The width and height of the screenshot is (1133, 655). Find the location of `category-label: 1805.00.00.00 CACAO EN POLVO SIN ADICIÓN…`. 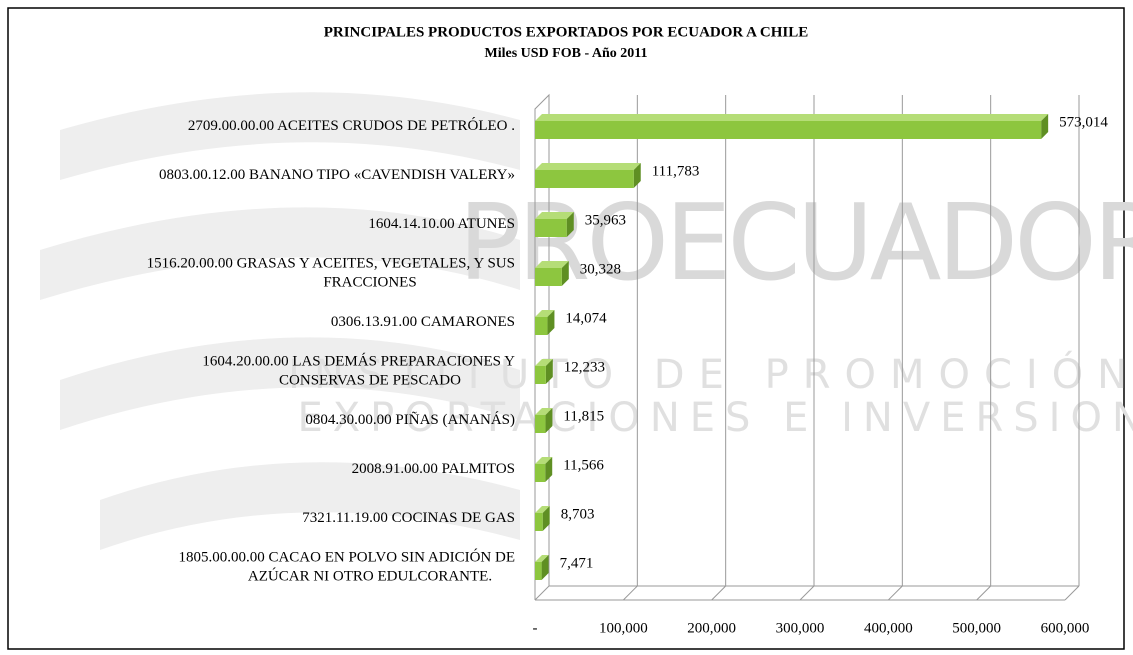

category-label: 1805.00.00.00 CACAO EN POLVO SIN ADICIÓN… is located at coordinates (346, 567).